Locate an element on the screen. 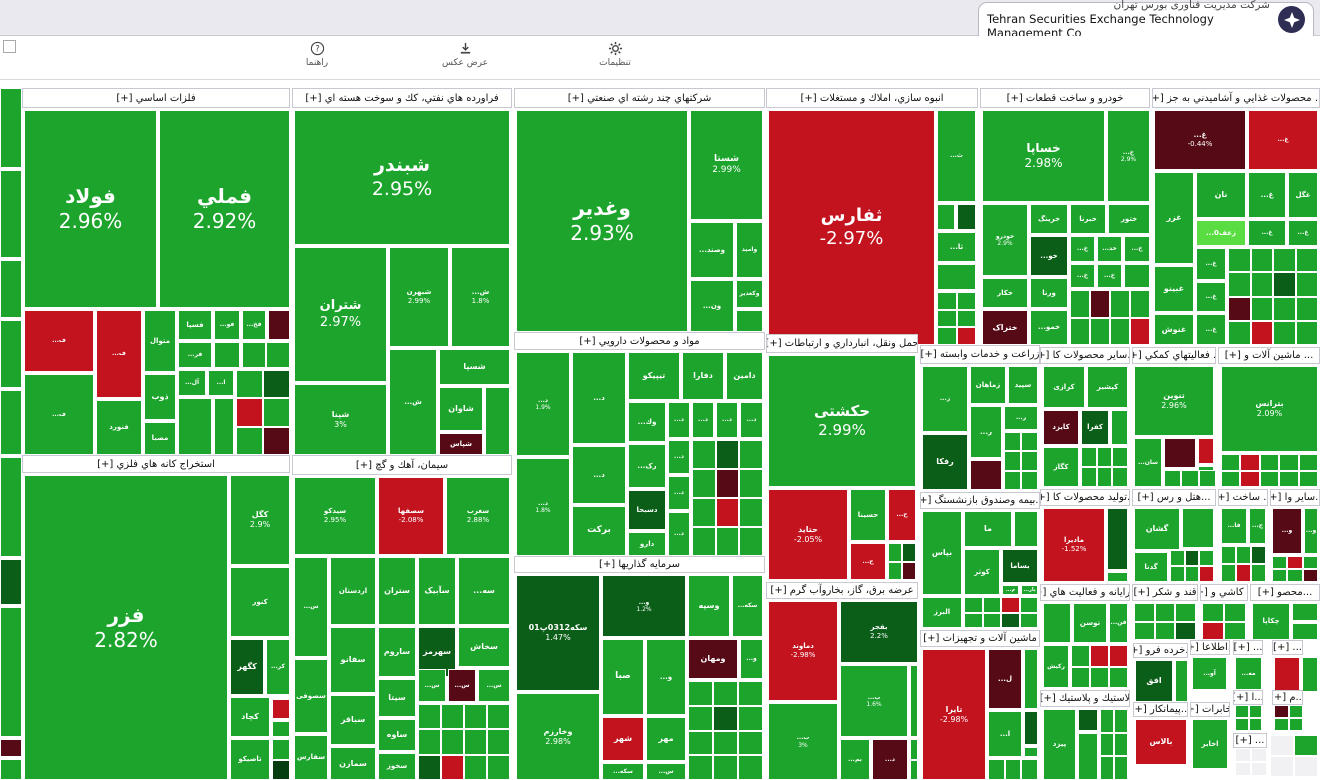 This screenshot has height=780, width=1320. stock-tile: مهر is located at coordinates (666, 739).